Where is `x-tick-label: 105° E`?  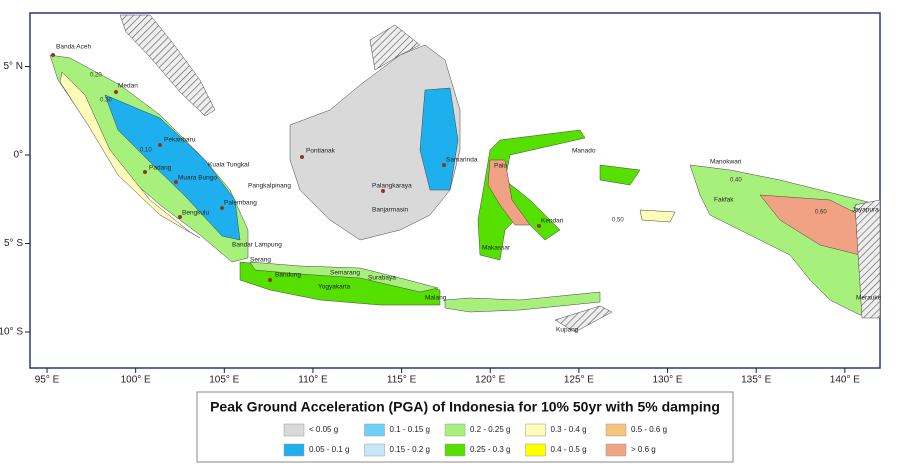 x-tick-label: 105° E is located at coordinates (224, 380).